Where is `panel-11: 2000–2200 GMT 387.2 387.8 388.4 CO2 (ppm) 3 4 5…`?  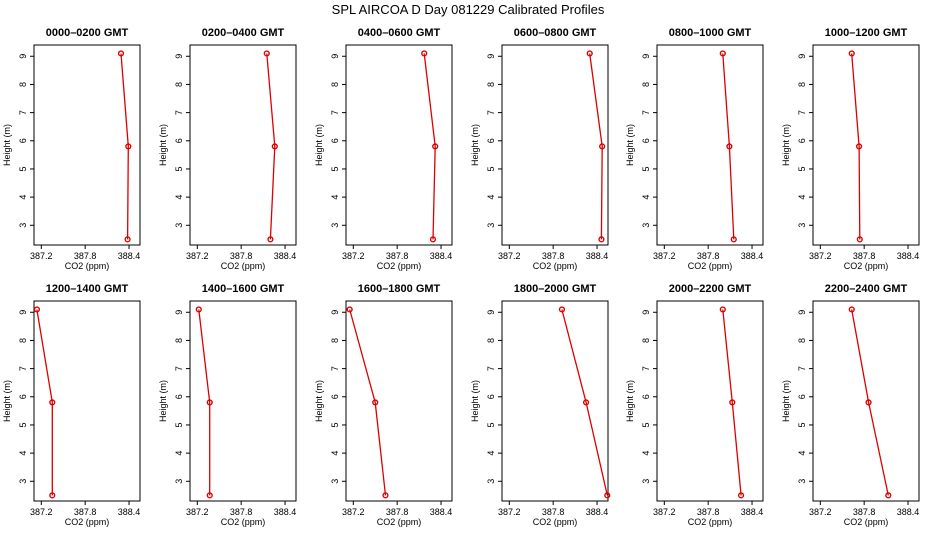 panel-11: 2000–2200 GMT 387.2 387.8 388.4 CO2 (ppm) 3 4 5… is located at coordinates (694, 405).